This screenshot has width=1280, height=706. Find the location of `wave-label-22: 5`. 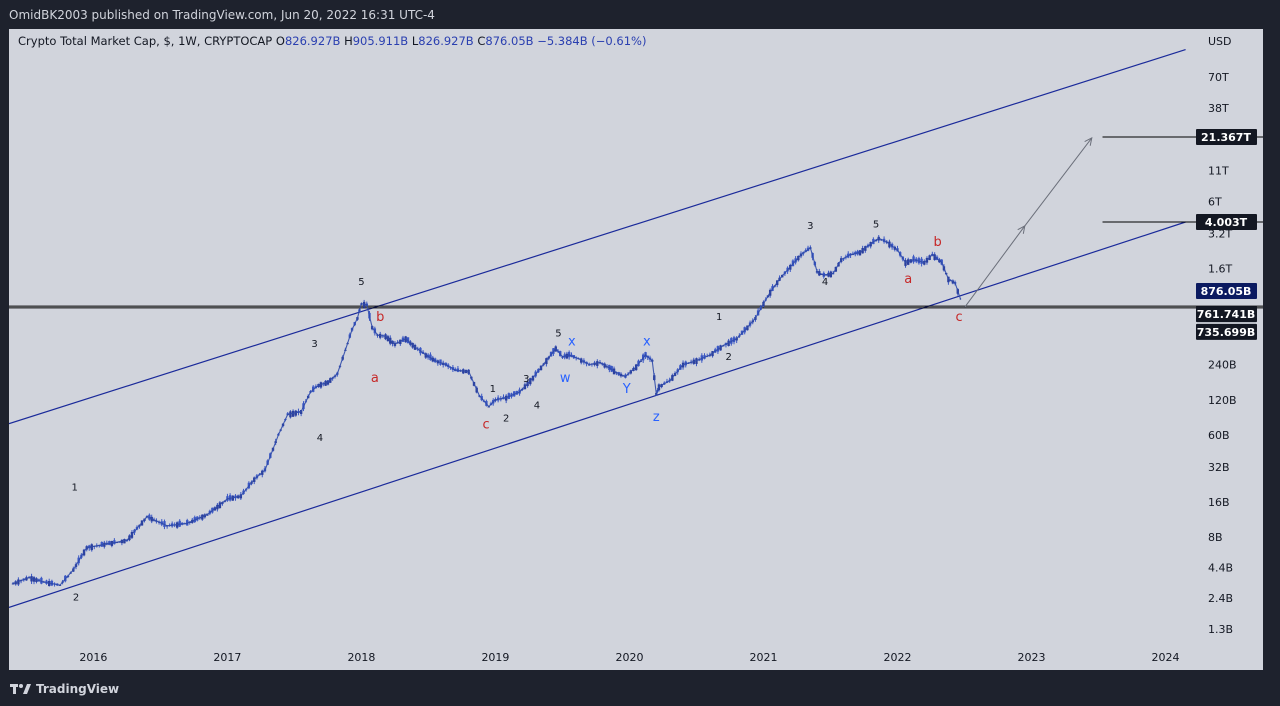

wave-label-22: 5 is located at coordinates (876, 224).